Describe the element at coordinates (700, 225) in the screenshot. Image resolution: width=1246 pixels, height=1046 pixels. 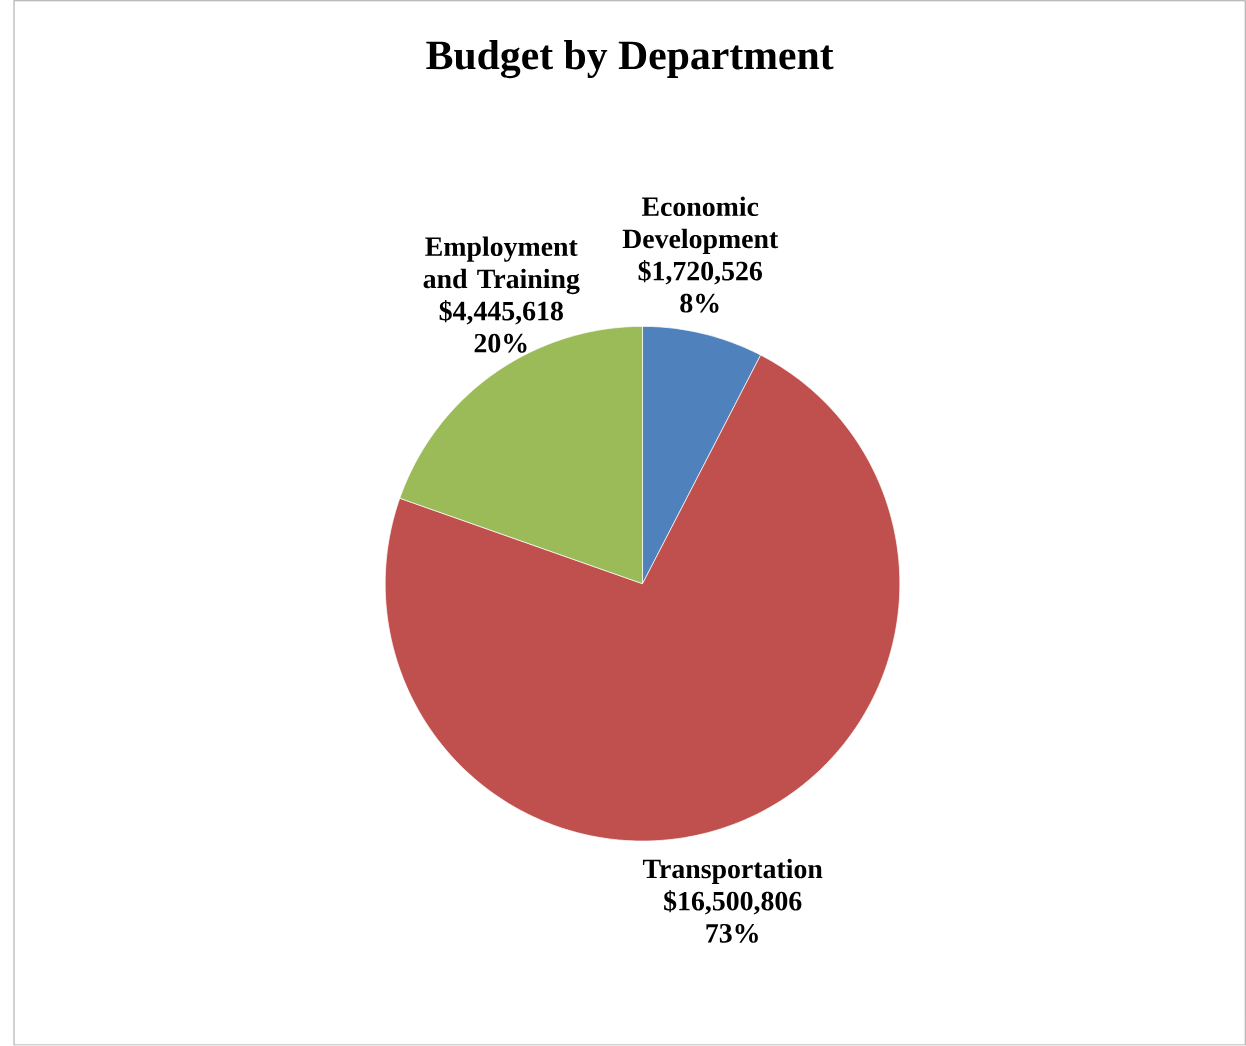
I see `slice-label: Economic Development` at that location.